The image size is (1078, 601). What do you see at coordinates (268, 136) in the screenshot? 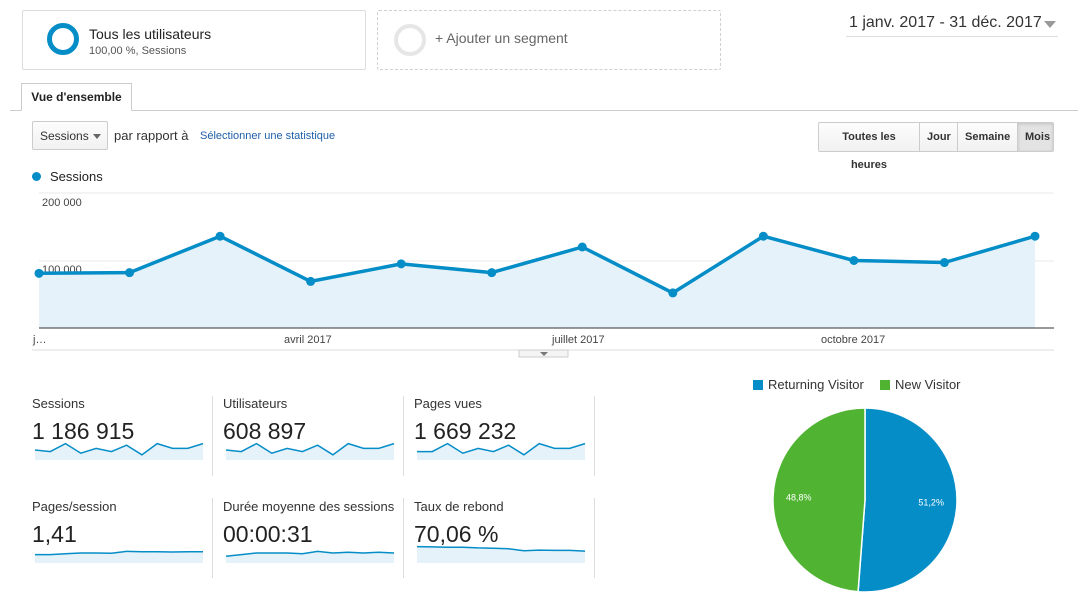
I see `select-metric-link: Sélectionner une statistique` at bounding box center [268, 136].